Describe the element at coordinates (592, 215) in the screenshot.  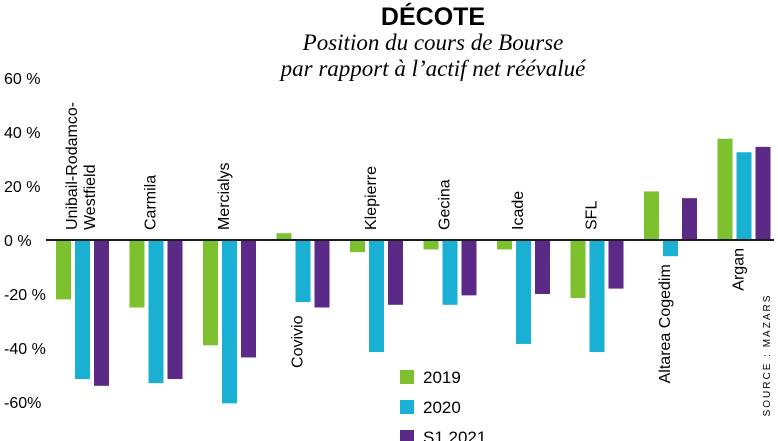
I see `category-label: SFL` at that location.